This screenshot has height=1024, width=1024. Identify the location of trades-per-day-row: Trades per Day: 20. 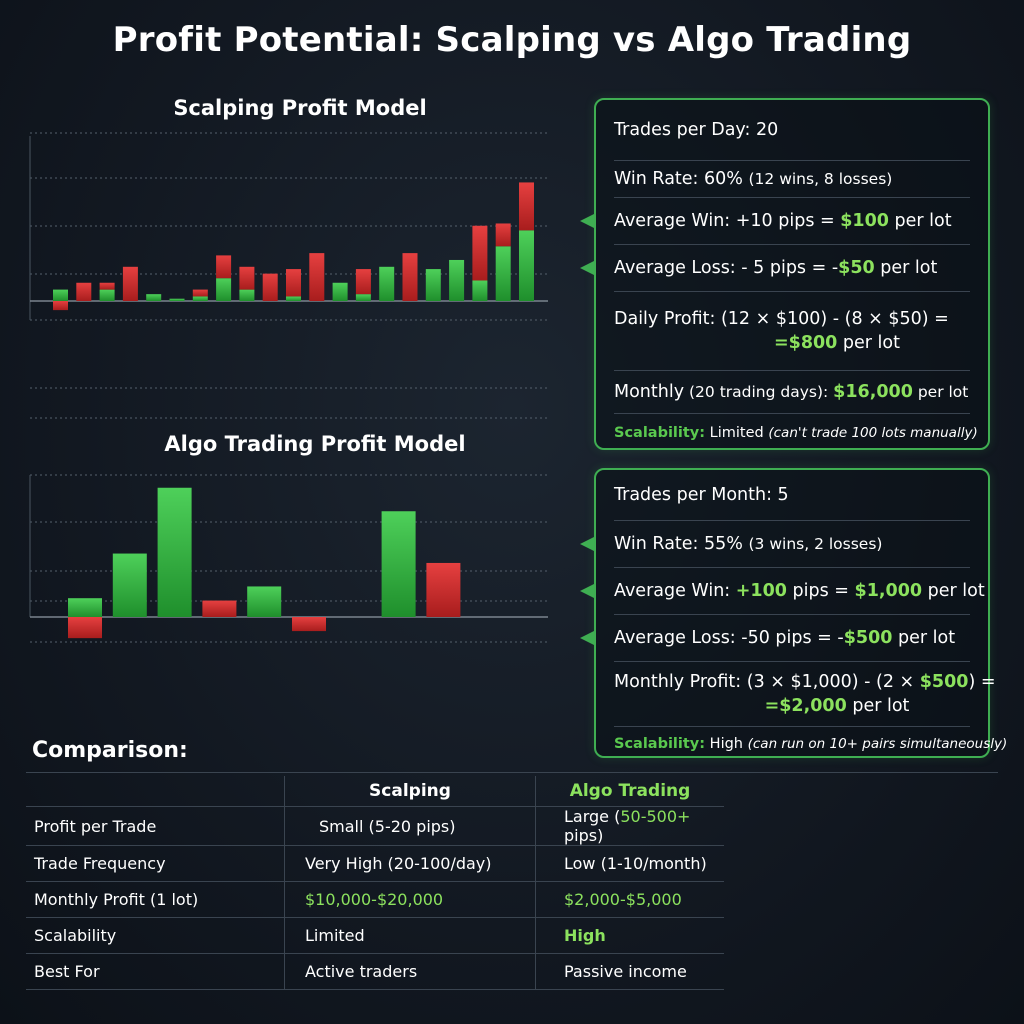
(792, 130).